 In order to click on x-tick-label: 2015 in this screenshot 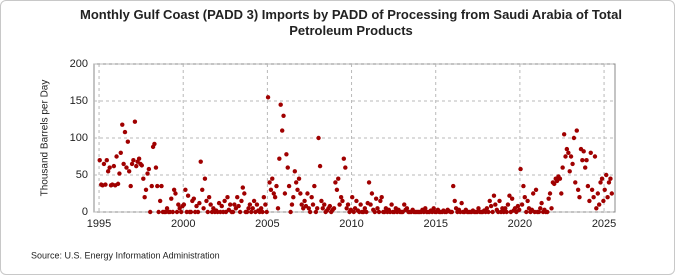, I will do `click(435, 224)`.